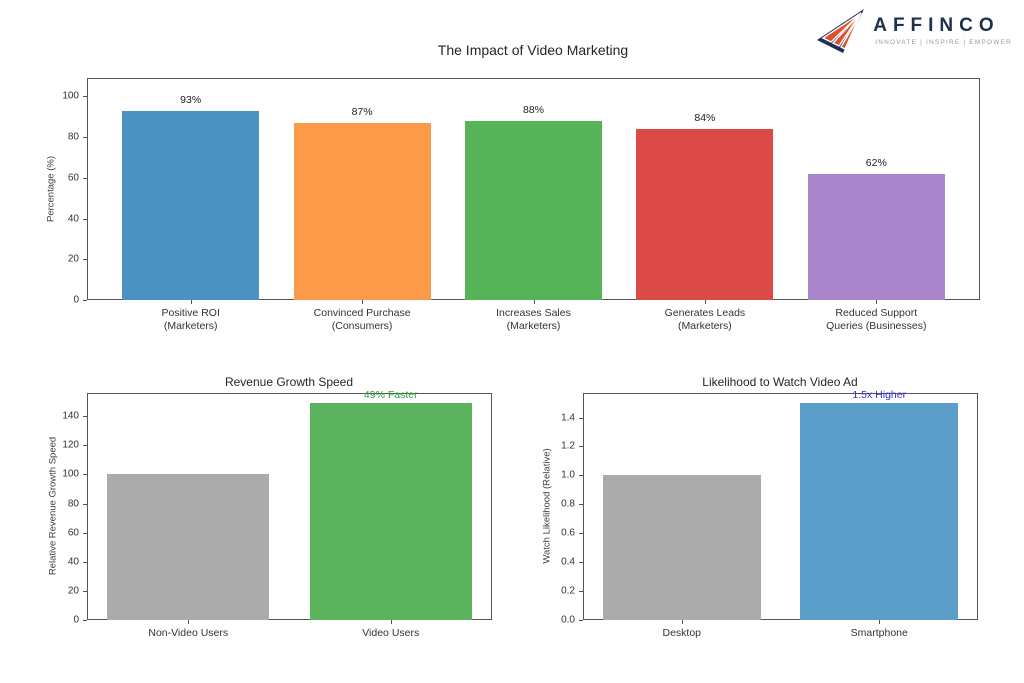 This screenshot has width=1024, height=683. I want to click on bar-value-label: 93%, so click(191, 99).